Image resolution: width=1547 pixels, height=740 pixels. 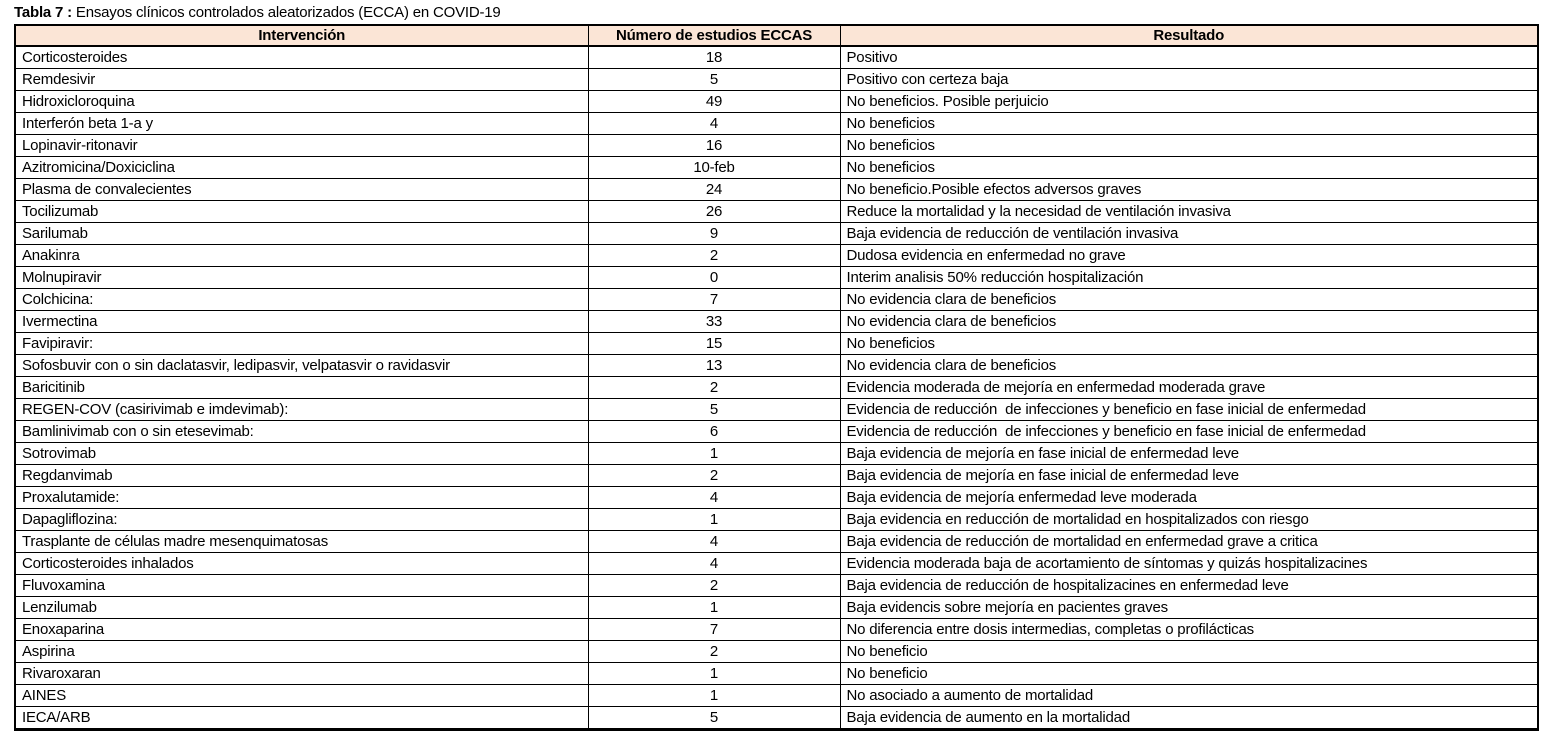 I want to click on cell-intervencion: Baricitinib, so click(x=301, y=387).